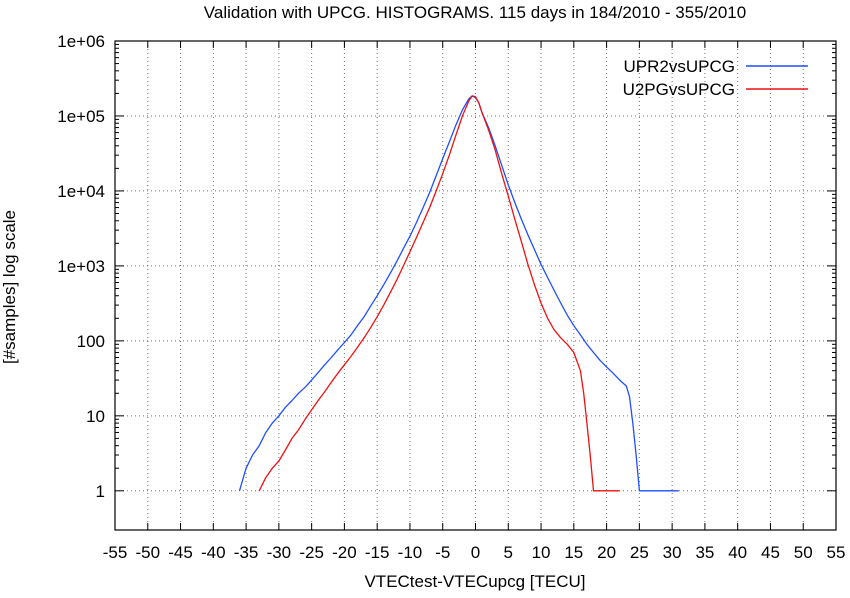 Image resolution: width=850 pixels, height=598 pixels. I want to click on y-tick-label: 100, so click(91, 341).